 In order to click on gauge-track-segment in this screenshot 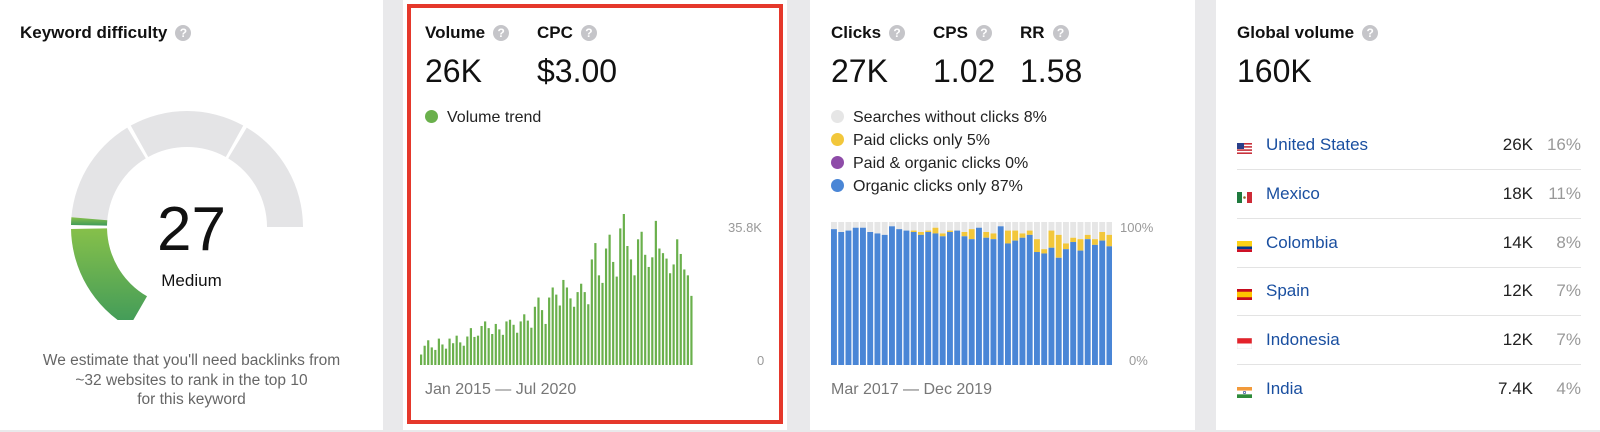, I will do `click(187, 134)`.